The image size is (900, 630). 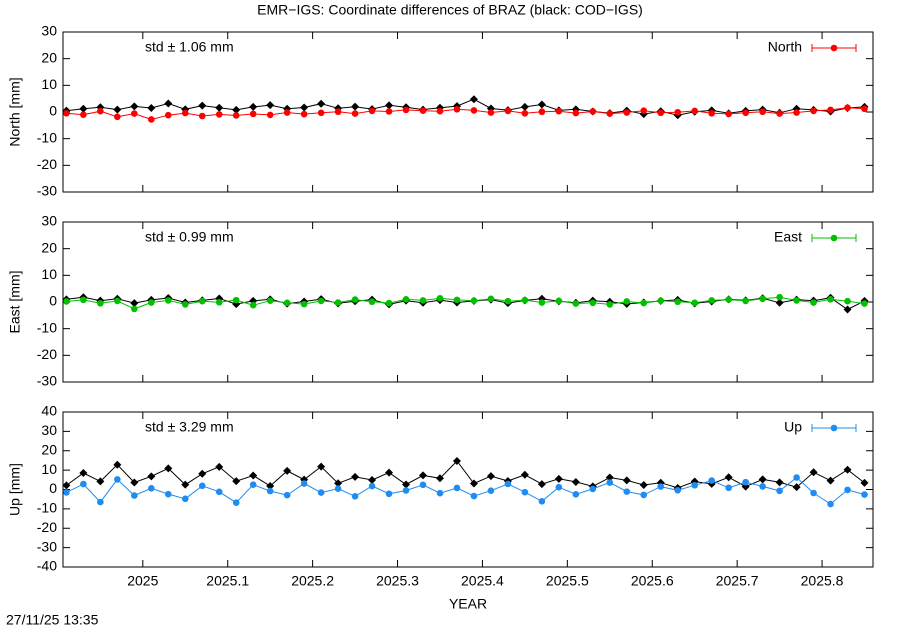 I want to click on y-axis-label: North [mm], so click(x=15, y=111).